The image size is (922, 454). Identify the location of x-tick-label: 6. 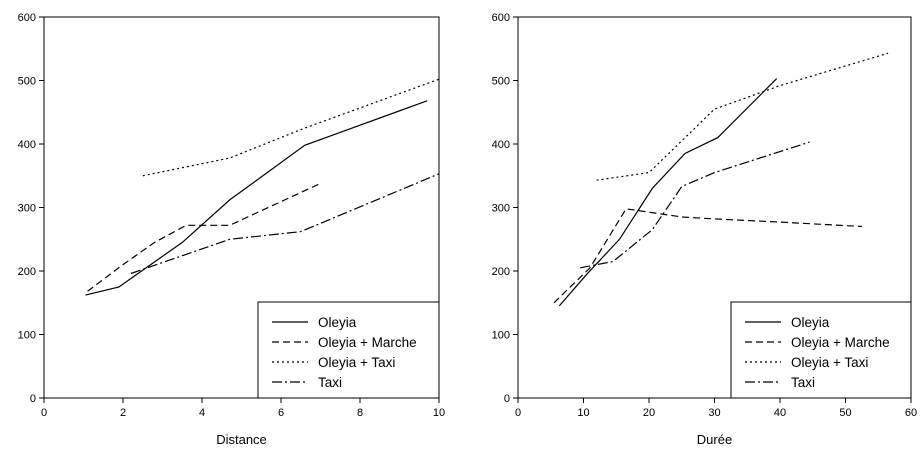
(281, 413).